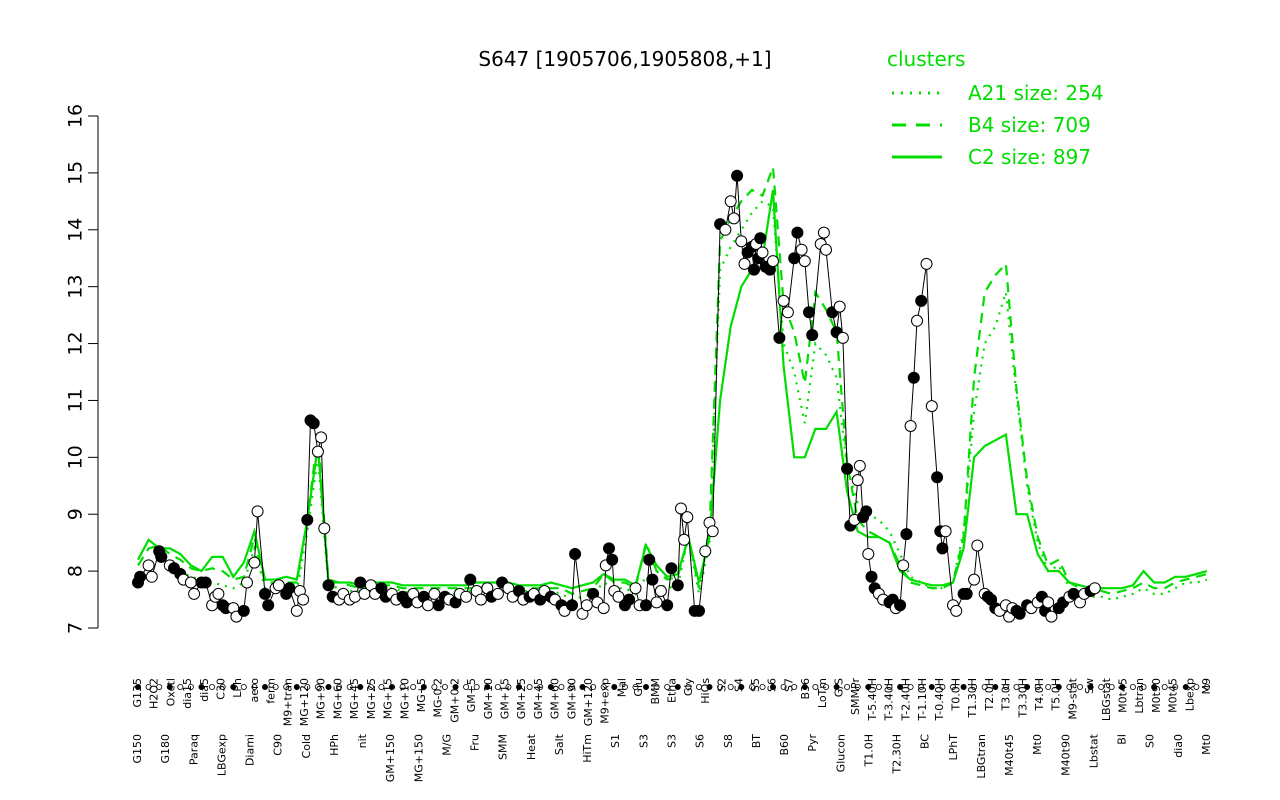 This screenshot has height=800, width=1280. I want to click on x-tick-label: aero, so click(254, 690).